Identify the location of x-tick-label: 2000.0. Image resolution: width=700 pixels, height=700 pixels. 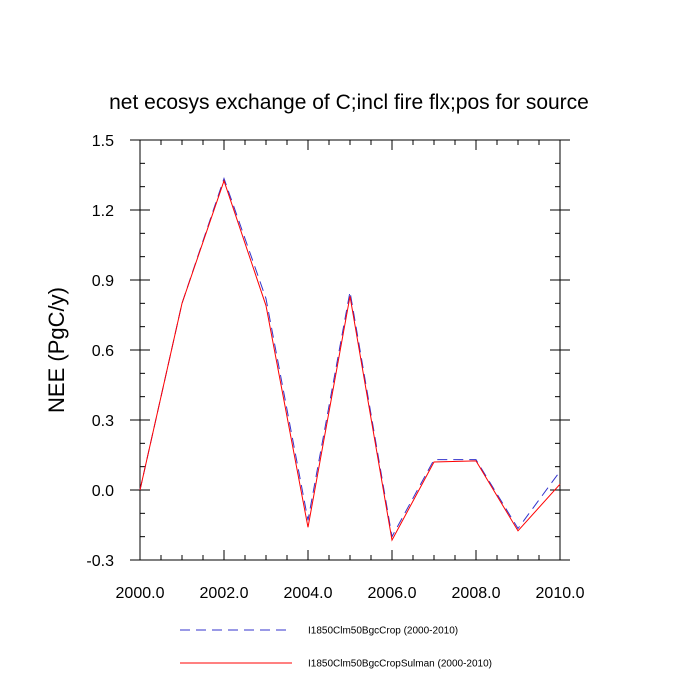
(140, 593).